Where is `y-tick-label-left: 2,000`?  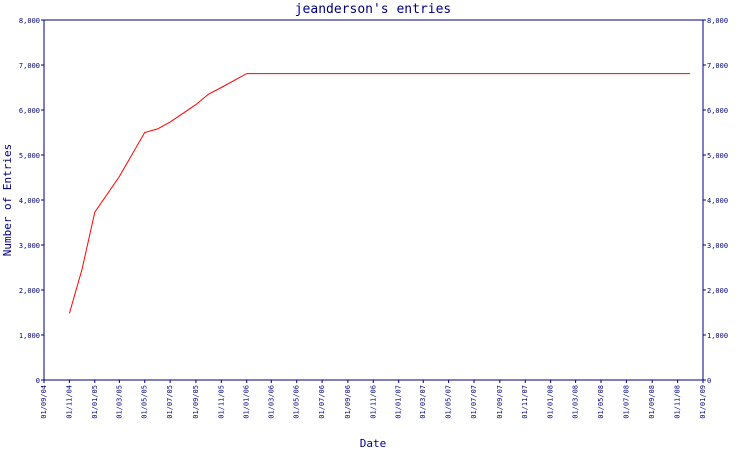 y-tick-label-left: 2,000 is located at coordinates (29, 291).